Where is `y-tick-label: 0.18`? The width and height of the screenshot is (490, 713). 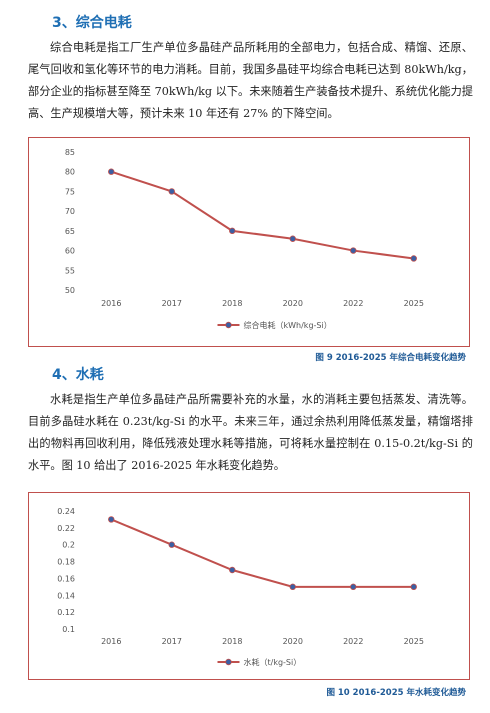
y-tick-label: 0.18 is located at coordinates (66, 562).